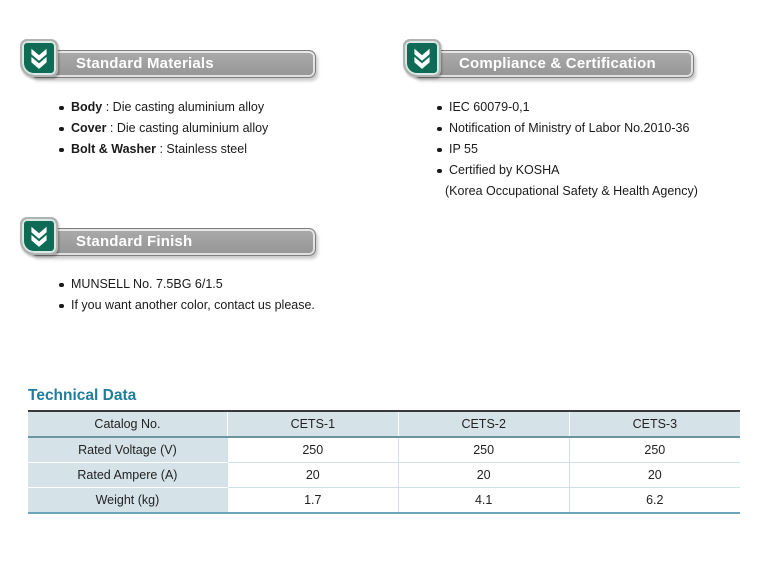  What do you see at coordinates (463, 149) in the screenshot?
I see `item-text: IP 55` at bounding box center [463, 149].